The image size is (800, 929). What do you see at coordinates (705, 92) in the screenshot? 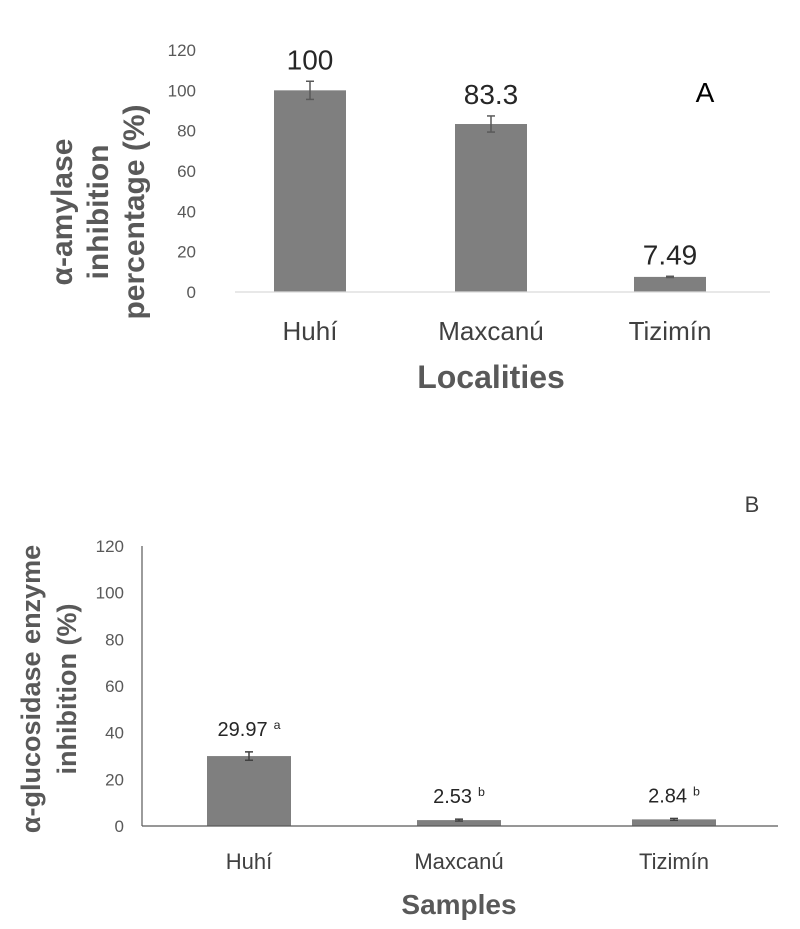
I see `panel-label: A` at bounding box center [705, 92].